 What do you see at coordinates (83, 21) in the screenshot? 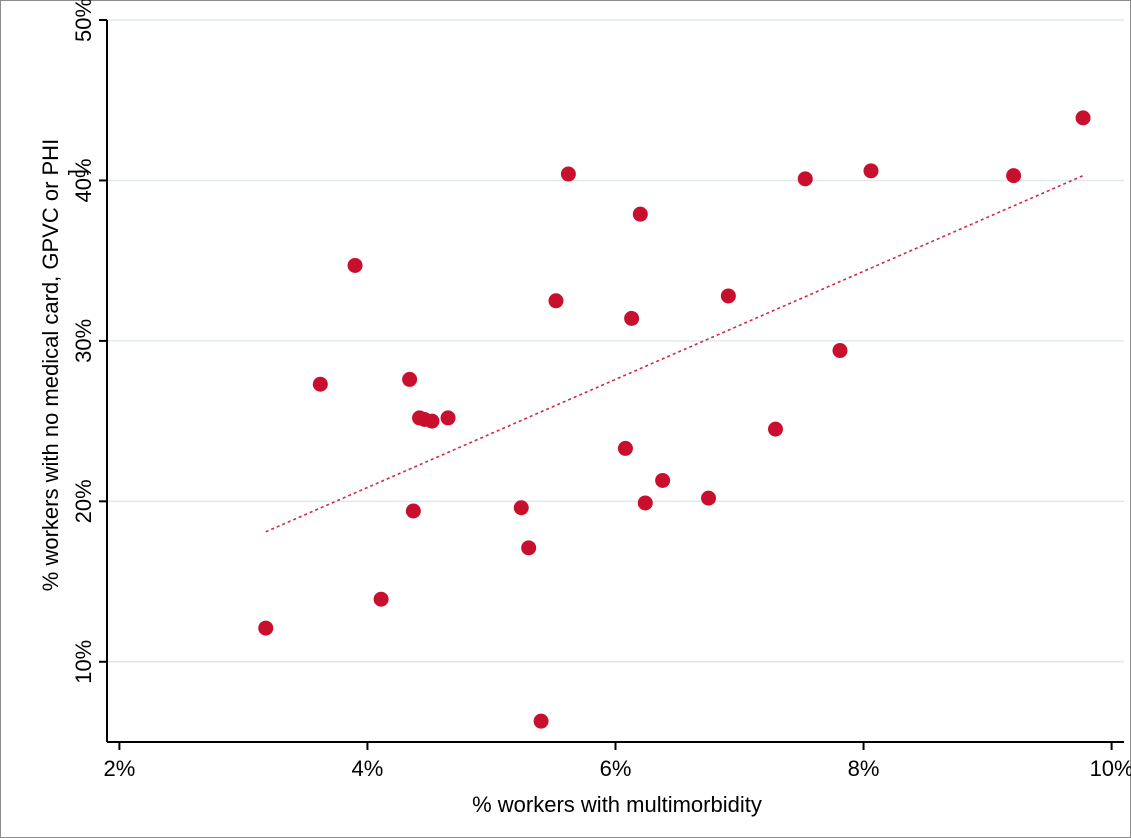
I see `y-tick-label-4: 50%` at bounding box center [83, 21].